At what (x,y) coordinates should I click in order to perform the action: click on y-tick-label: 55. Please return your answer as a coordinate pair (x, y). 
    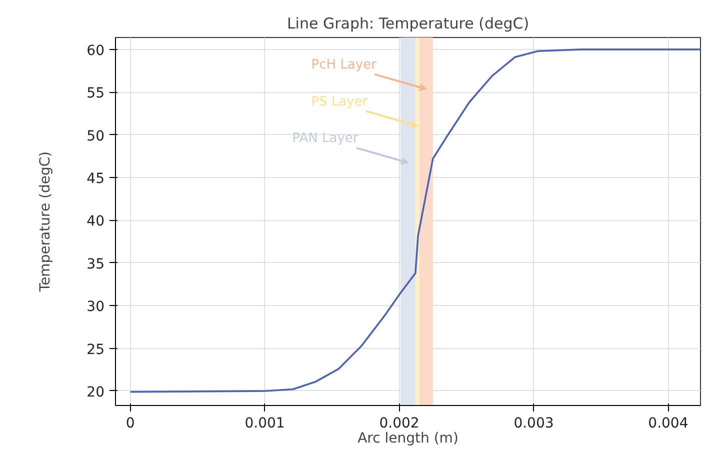
    Looking at the image, I should click on (95, 94).